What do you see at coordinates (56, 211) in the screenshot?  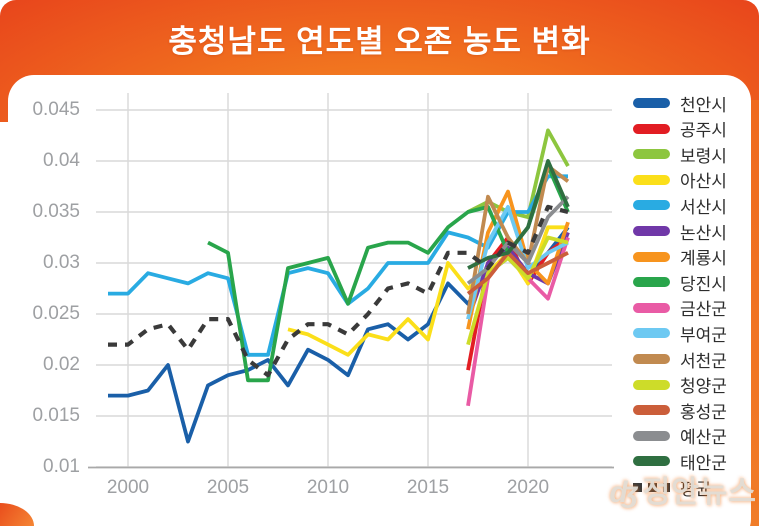 I see `y-tick-label: 0.035` at bounding box center [56, 211].